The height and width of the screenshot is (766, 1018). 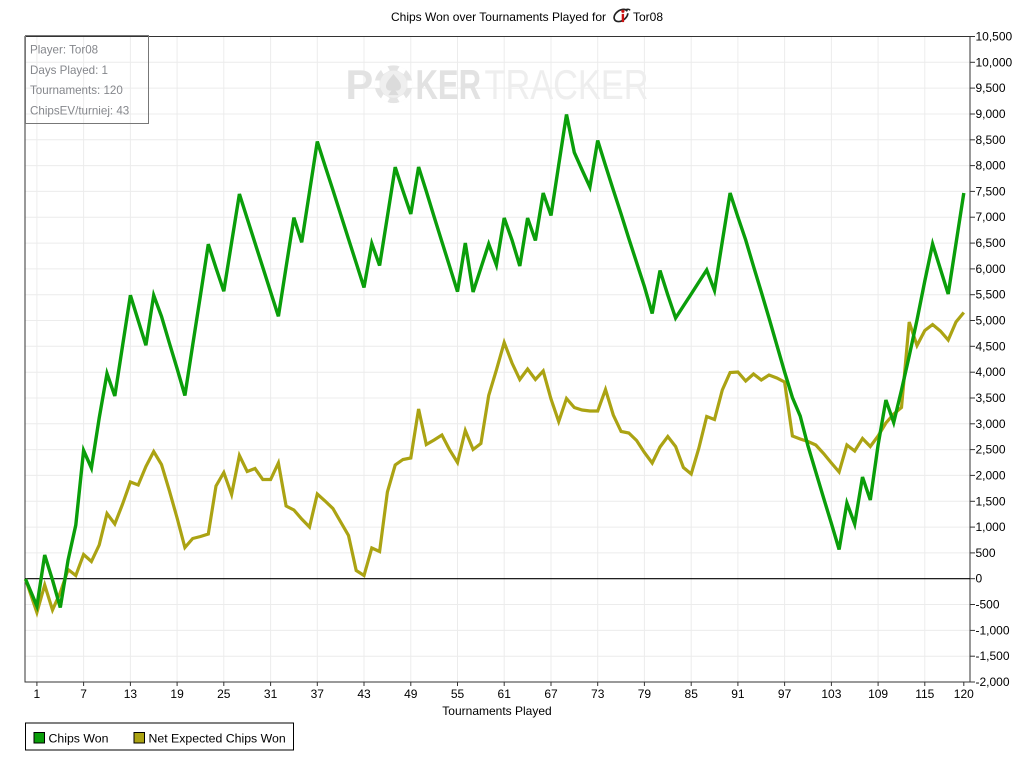 I want to click on svg-text: 91, so click(x=738, y=694).